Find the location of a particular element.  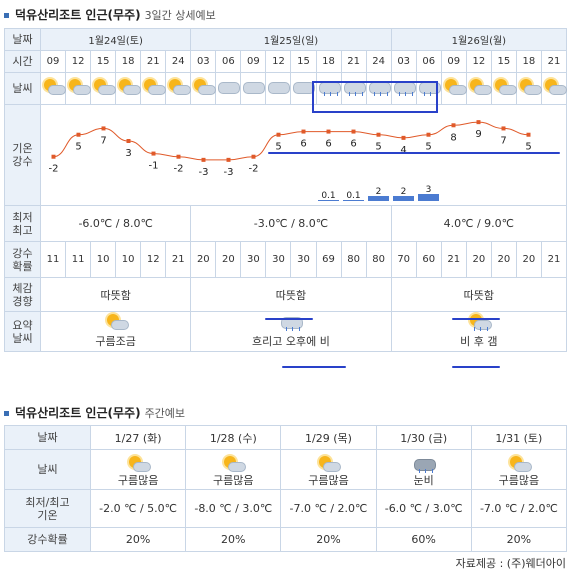

temperature-label: -2 is located at coordinates (254, 169).